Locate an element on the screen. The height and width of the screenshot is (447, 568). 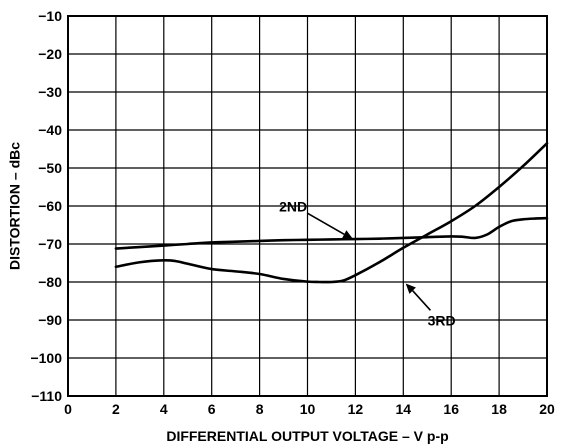
x-tick-label: 10 is located at coordinates (308, 409).